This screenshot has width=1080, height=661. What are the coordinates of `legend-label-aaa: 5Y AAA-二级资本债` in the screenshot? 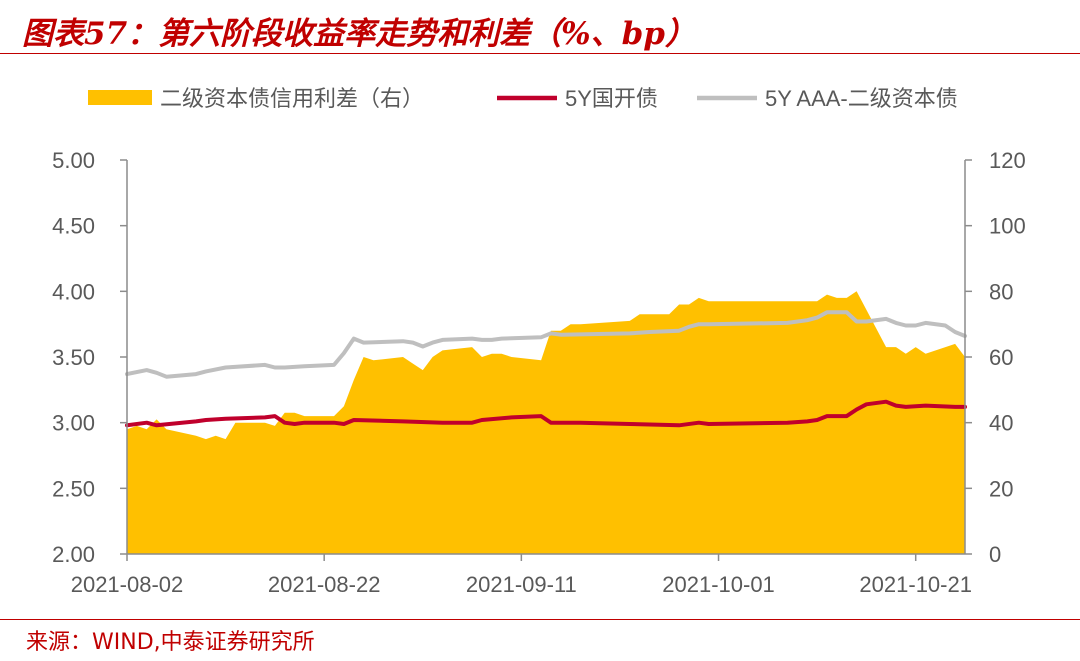 It's located at (861, 98).